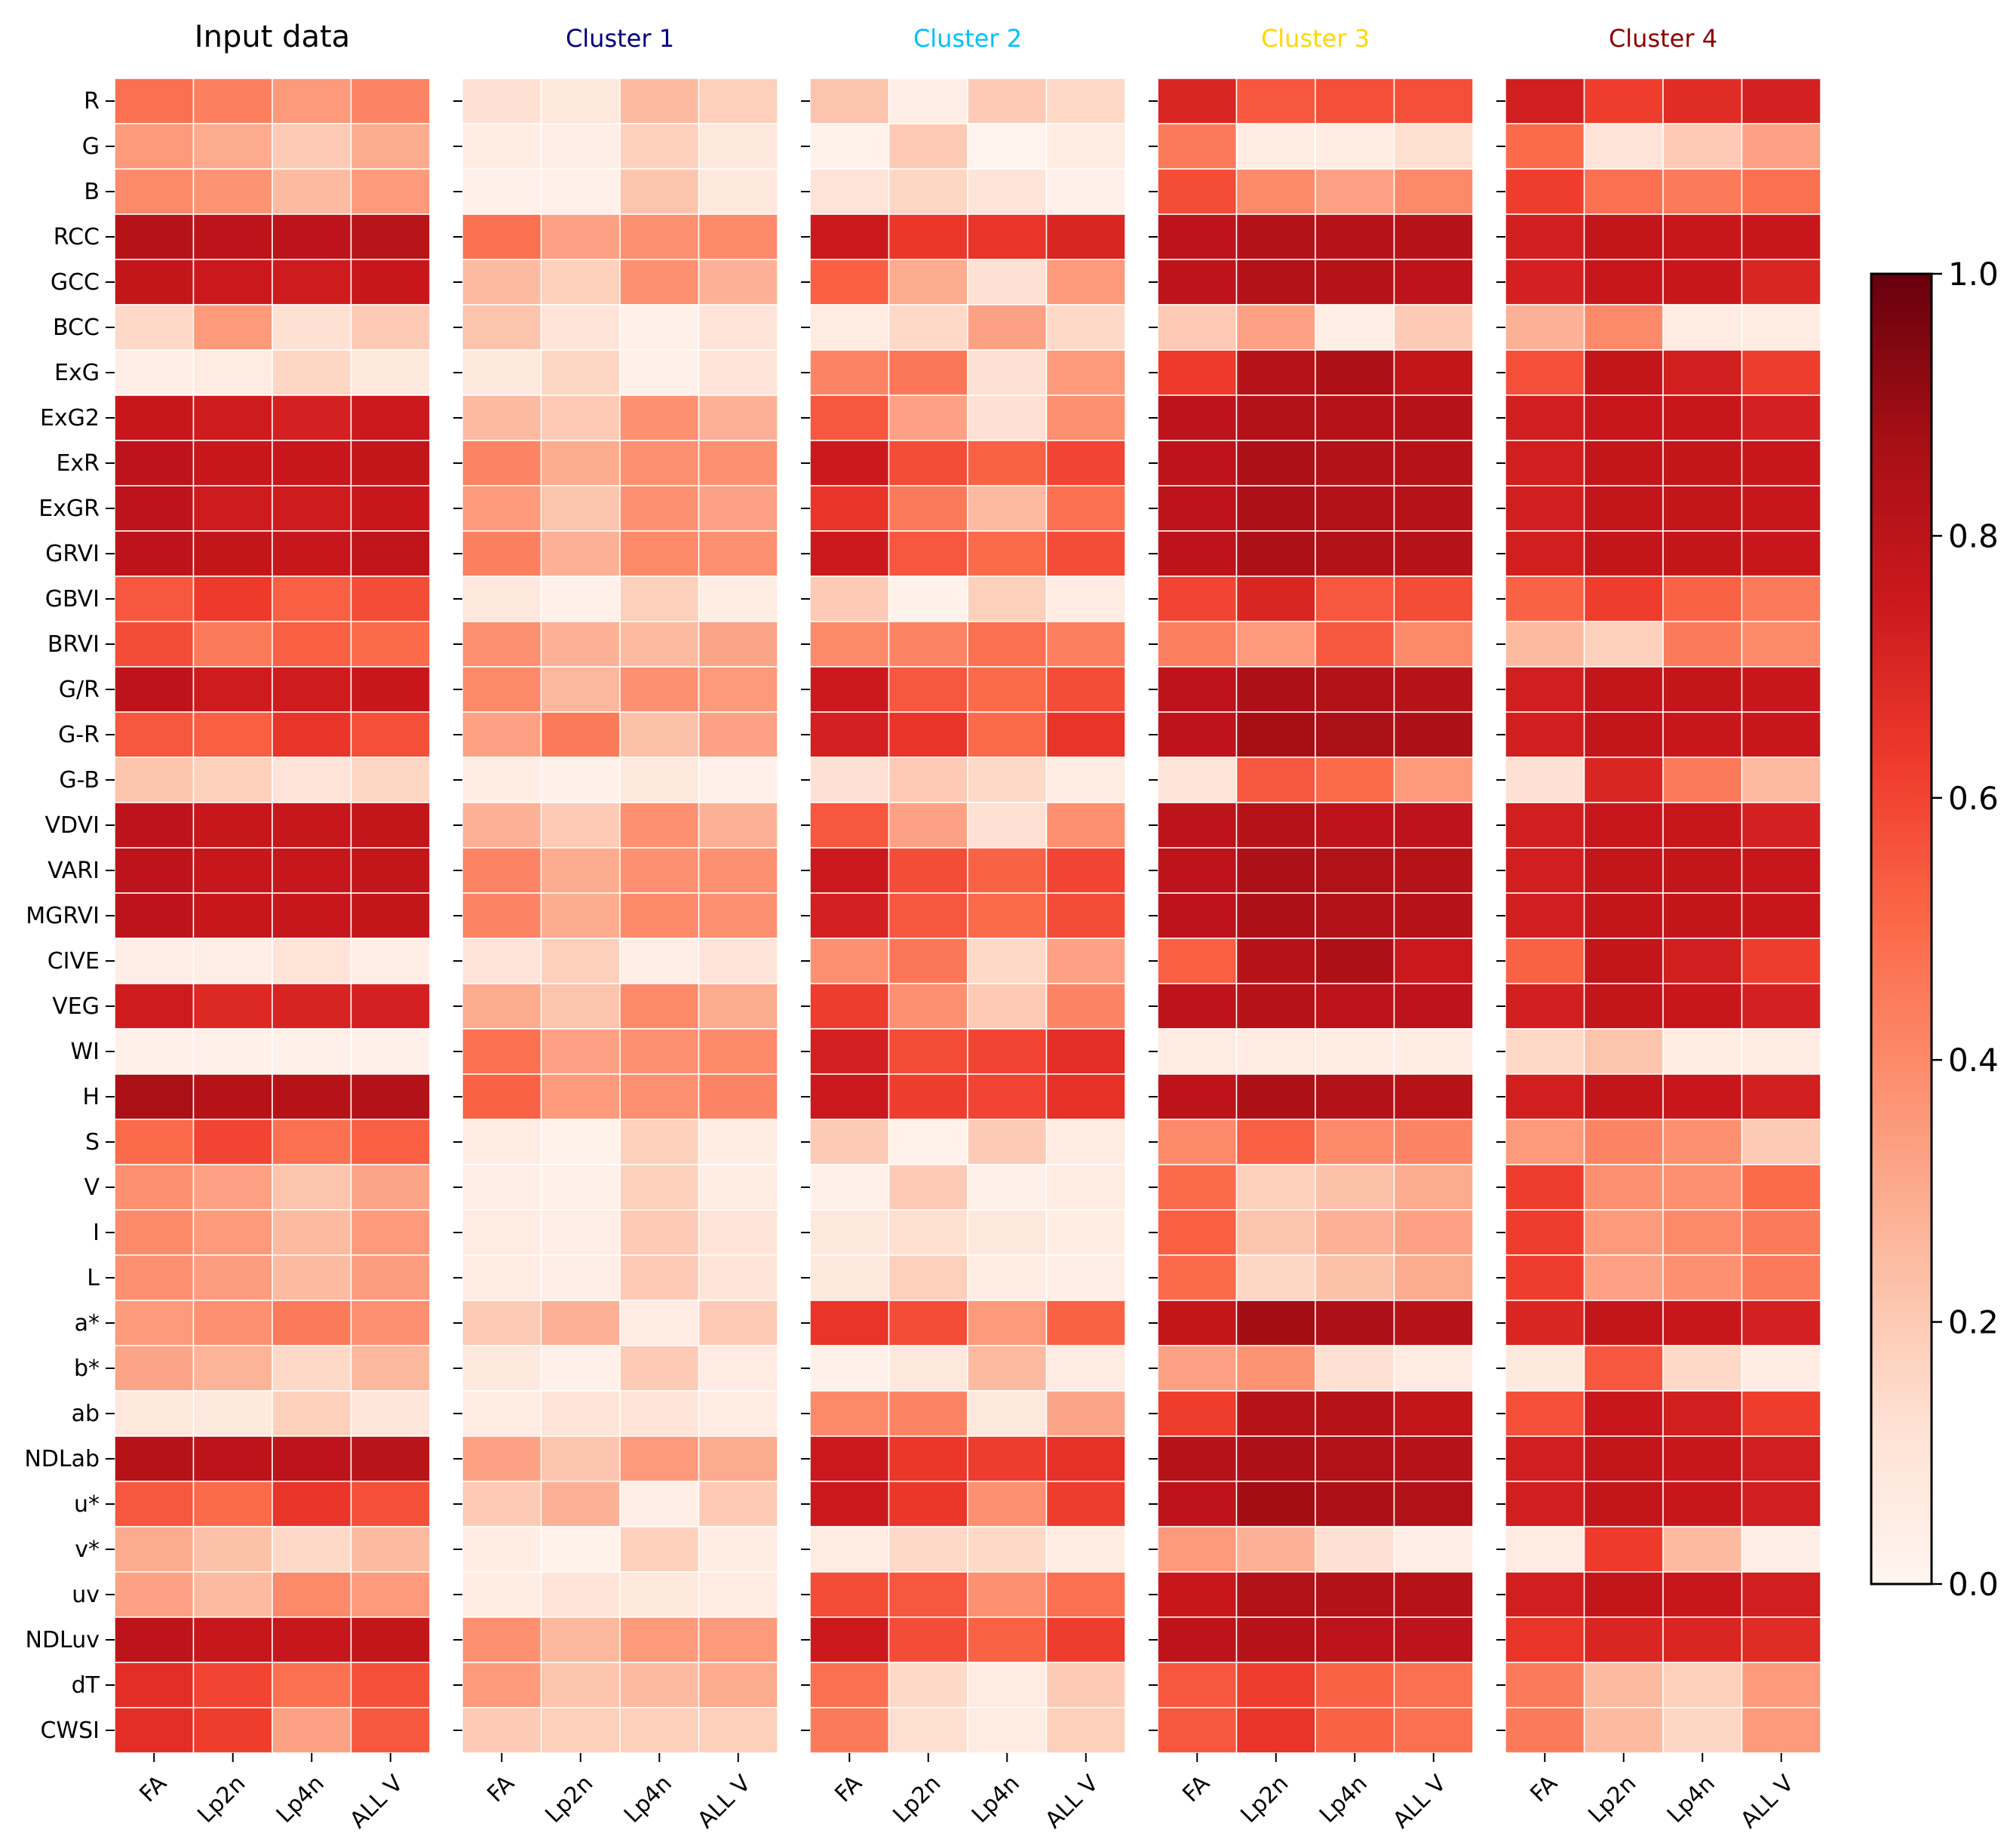  What do you see at coordinates (620, 38) in the screenshot?
I see `panel-title: Cluster 1` at bounding box center [620, 38].